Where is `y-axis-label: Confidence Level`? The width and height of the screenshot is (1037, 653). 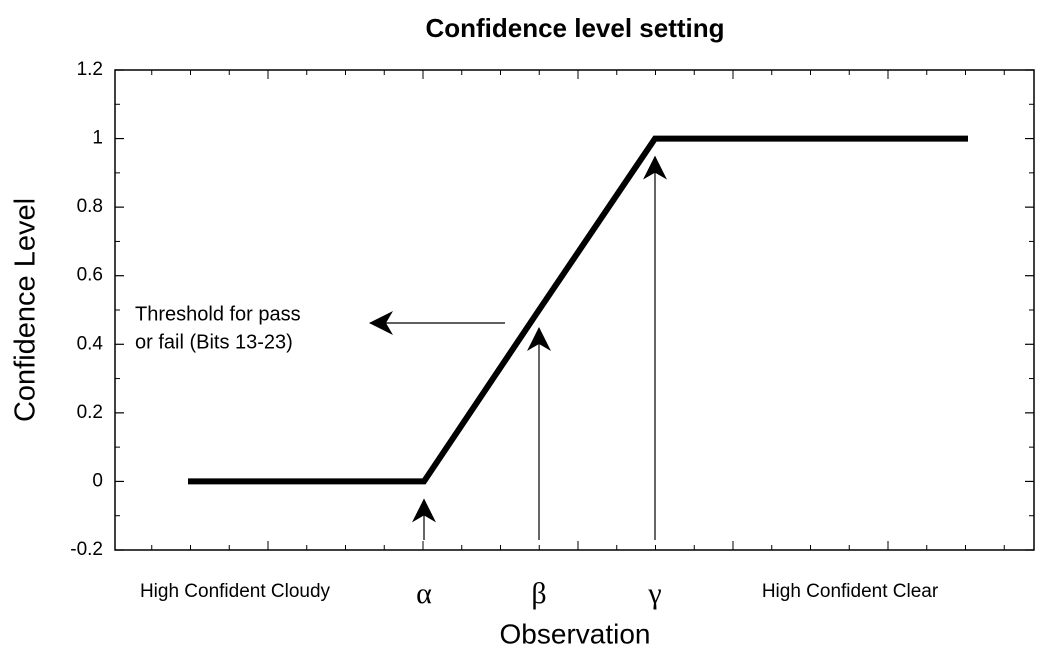
y-axis-label: Confidence Level is located at coordinates (26, 310).